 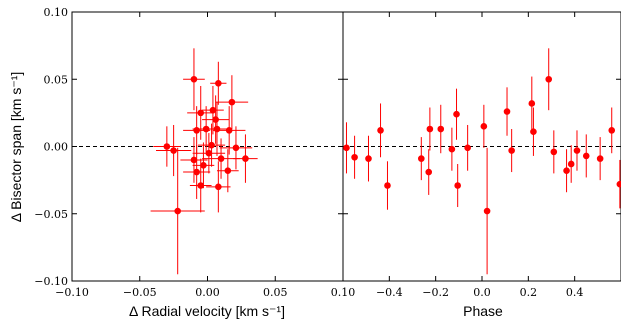 What do you see at coordinates (16, 147) in the screenshot?
I see `y-axis-label-bisector-span: Δ Bisector span [km s⁻¹]` at bounding box center [16, 147].